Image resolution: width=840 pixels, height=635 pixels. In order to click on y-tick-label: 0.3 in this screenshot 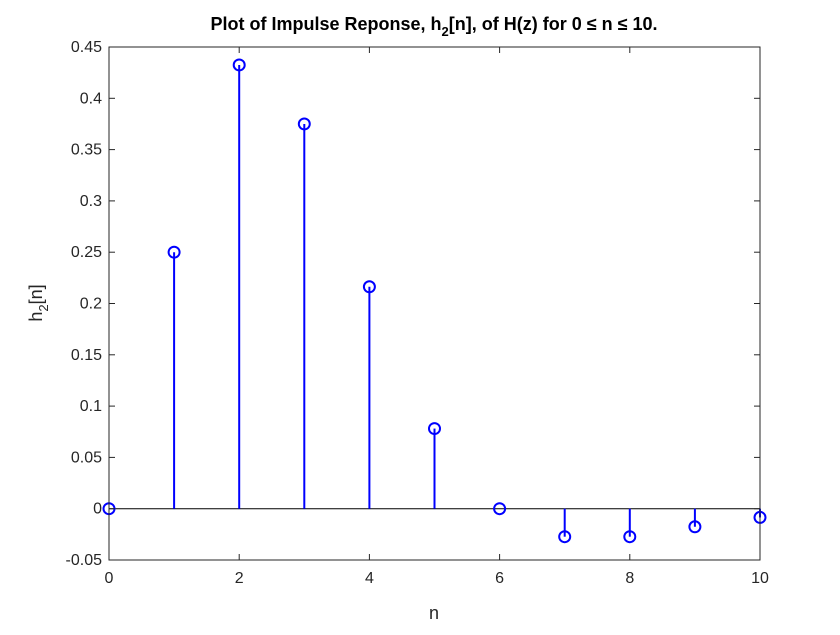, I will do `click(91, 201)`.